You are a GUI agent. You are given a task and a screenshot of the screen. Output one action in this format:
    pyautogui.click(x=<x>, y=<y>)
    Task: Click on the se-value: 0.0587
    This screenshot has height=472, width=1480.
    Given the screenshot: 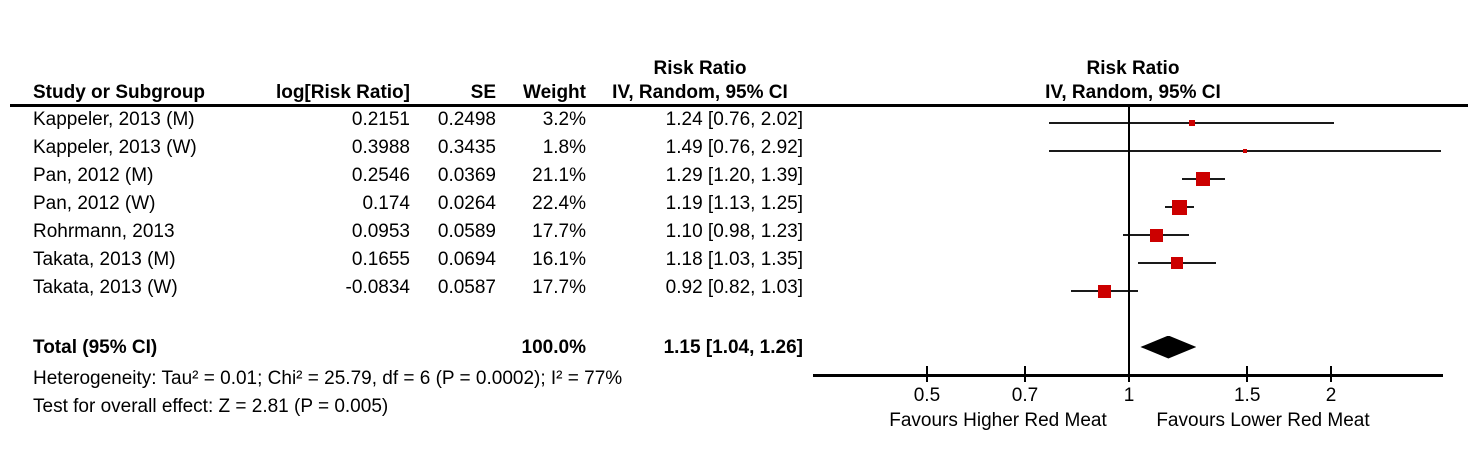 What is the action you would take?
    pyautogui.click(x=466, y=287)
    